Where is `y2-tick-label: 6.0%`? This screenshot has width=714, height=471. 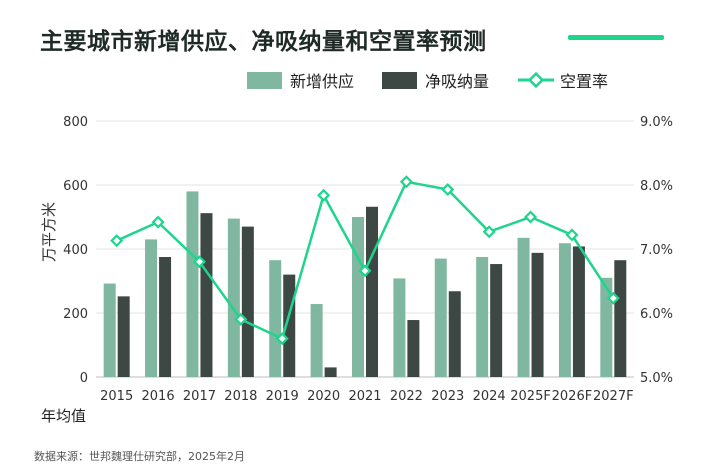 y2-tick-label: 6.0% is located at coordinates (656, 314).